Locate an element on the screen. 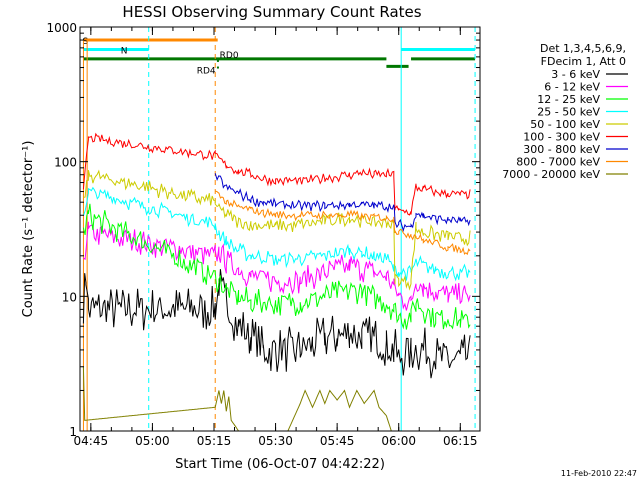 The width and height of the screenshot is (640, 480). x-tick-label: 05:00 is located at coordinates (152, 441).